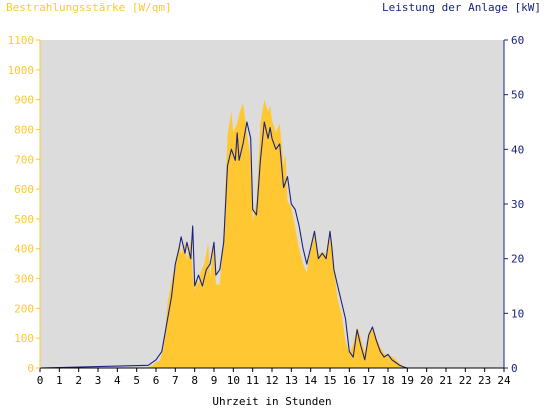 Image resolution: width=544 pixels, height=408 pixels. I want to click on x-tick-label: 5, so click(136, 380).